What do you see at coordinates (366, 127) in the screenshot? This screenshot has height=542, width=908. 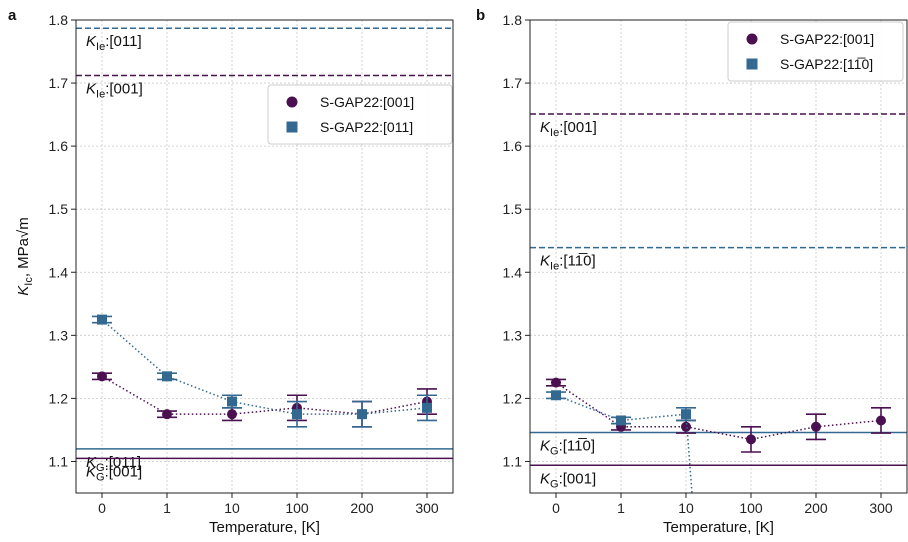 I see `legend-label: S-GAP22:[011]` at bounding box center [366, 127].